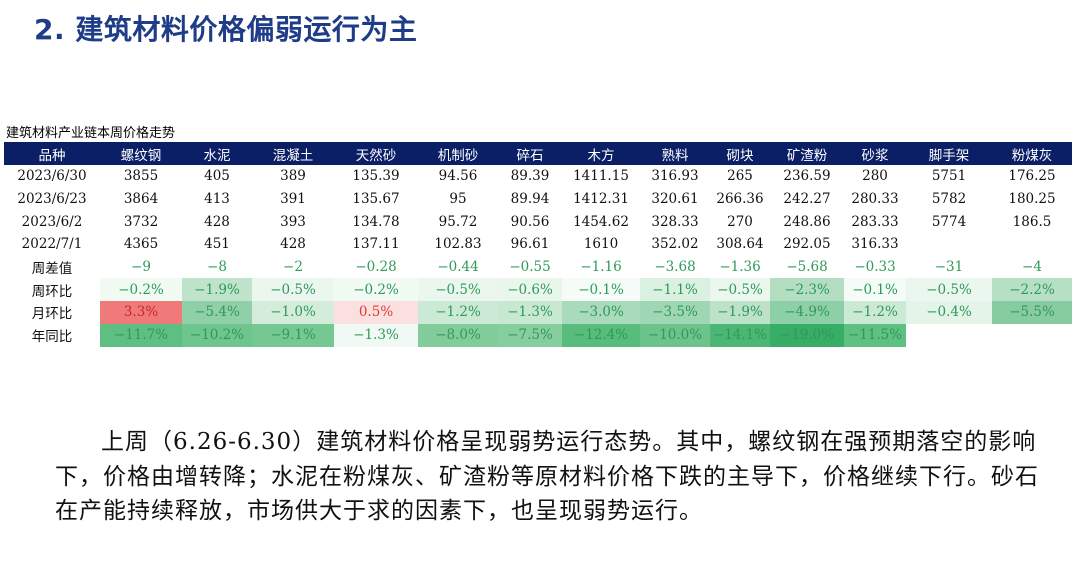 The height and width of the screenshot is (579, 1080). What do you see at coordinates (807, 312) in the screenshot?
I see `table-cell: −4.9%` at bounding box center [807, 312].